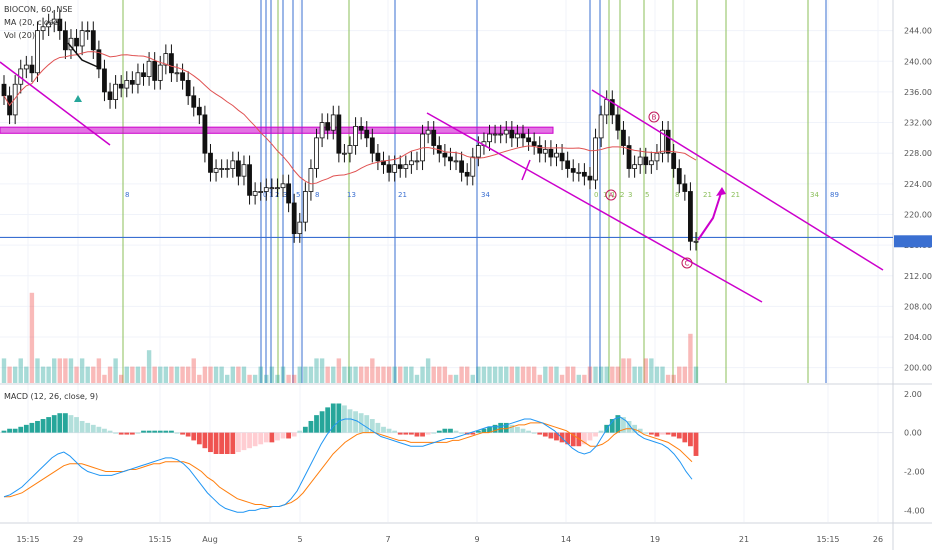 The image size is (932, 550). I want to click on fib-label: 8, so click(317, 195).